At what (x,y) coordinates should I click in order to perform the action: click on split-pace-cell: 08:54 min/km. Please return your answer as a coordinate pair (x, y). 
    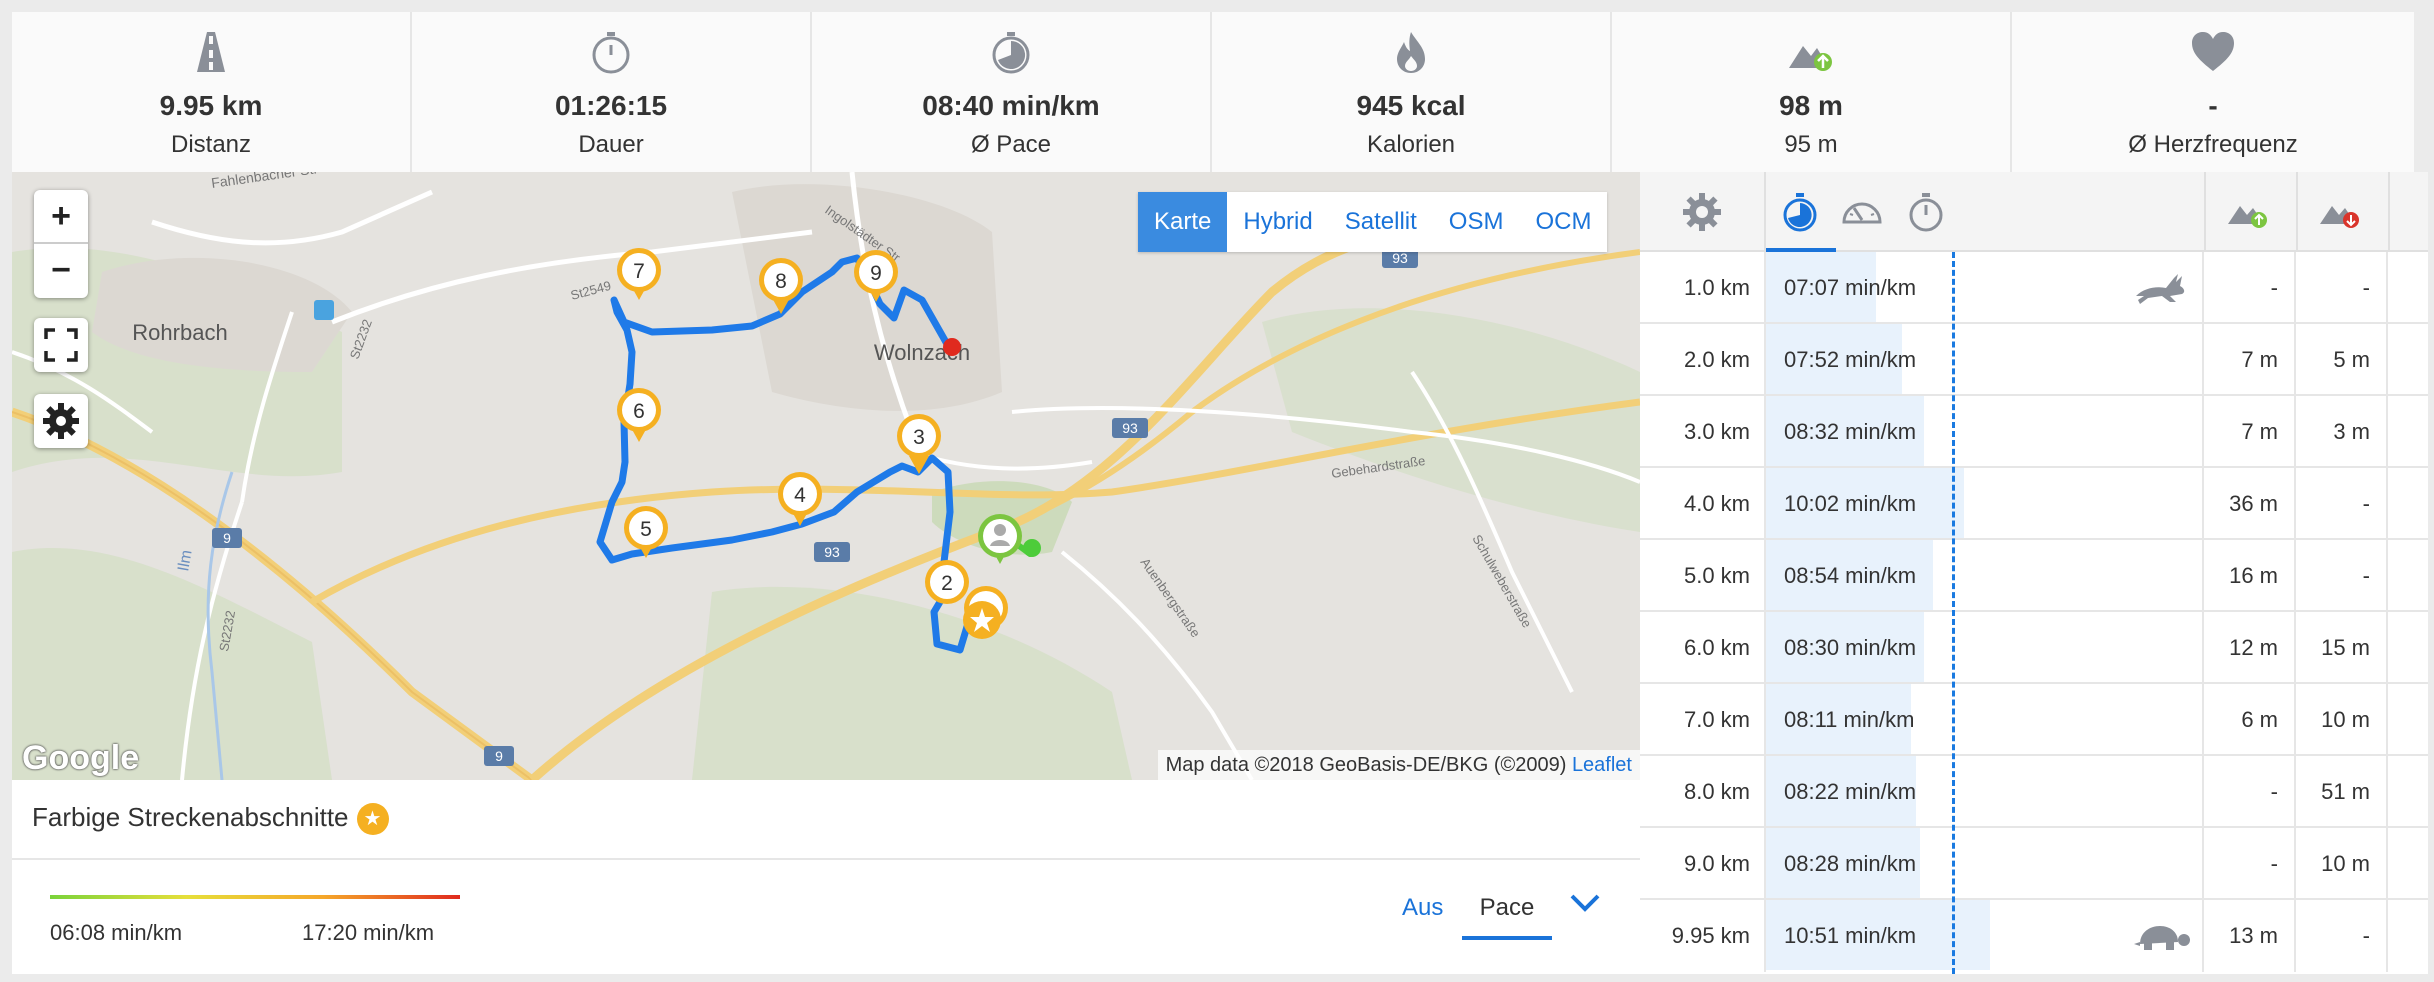
    Looking at the image, I should click on (1984, 576).